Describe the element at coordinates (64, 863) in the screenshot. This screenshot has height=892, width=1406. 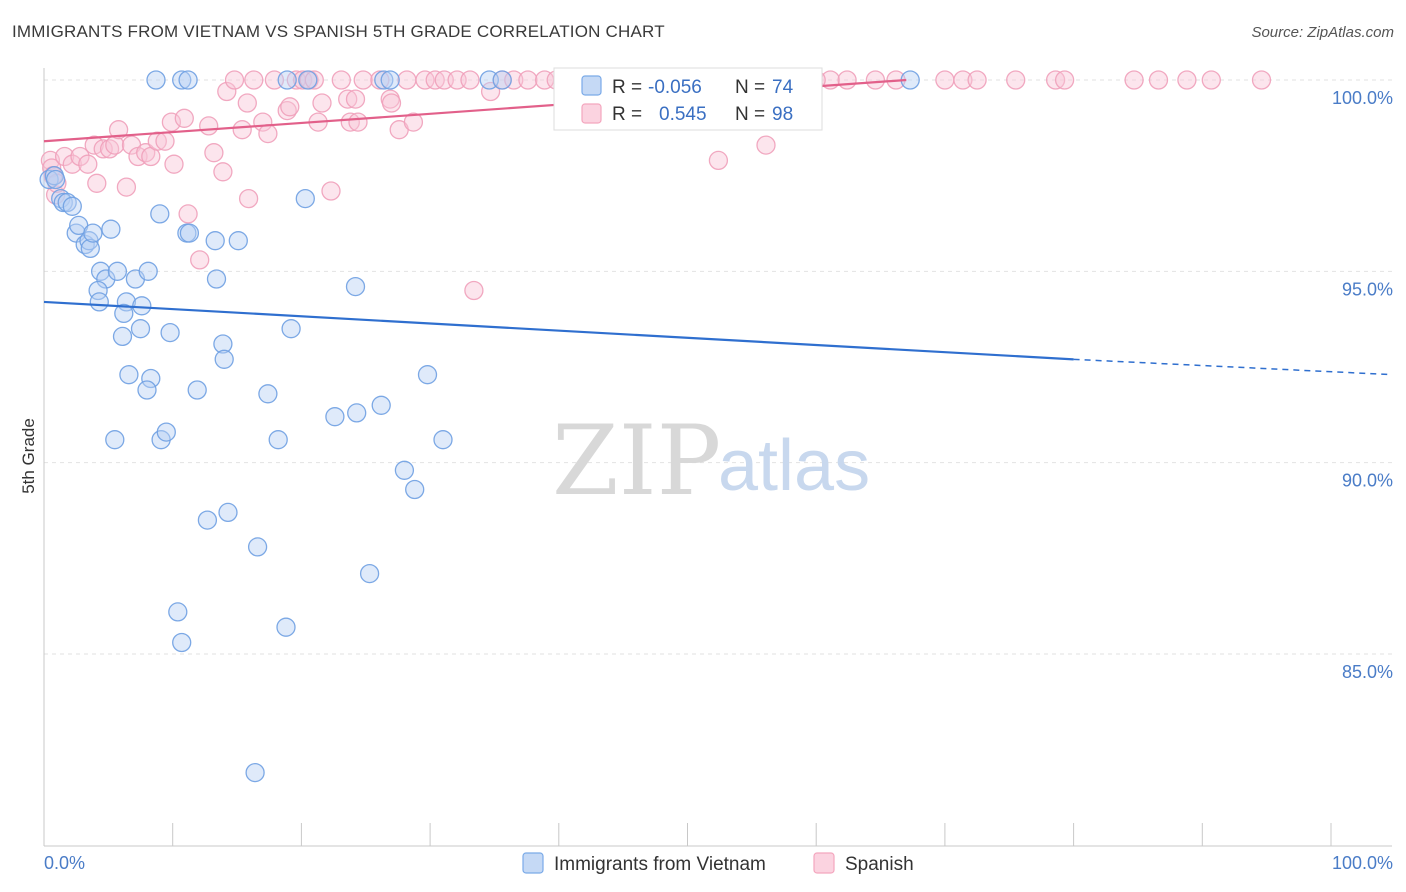
I see `x-tick-label-min: 0.0%` at that location.